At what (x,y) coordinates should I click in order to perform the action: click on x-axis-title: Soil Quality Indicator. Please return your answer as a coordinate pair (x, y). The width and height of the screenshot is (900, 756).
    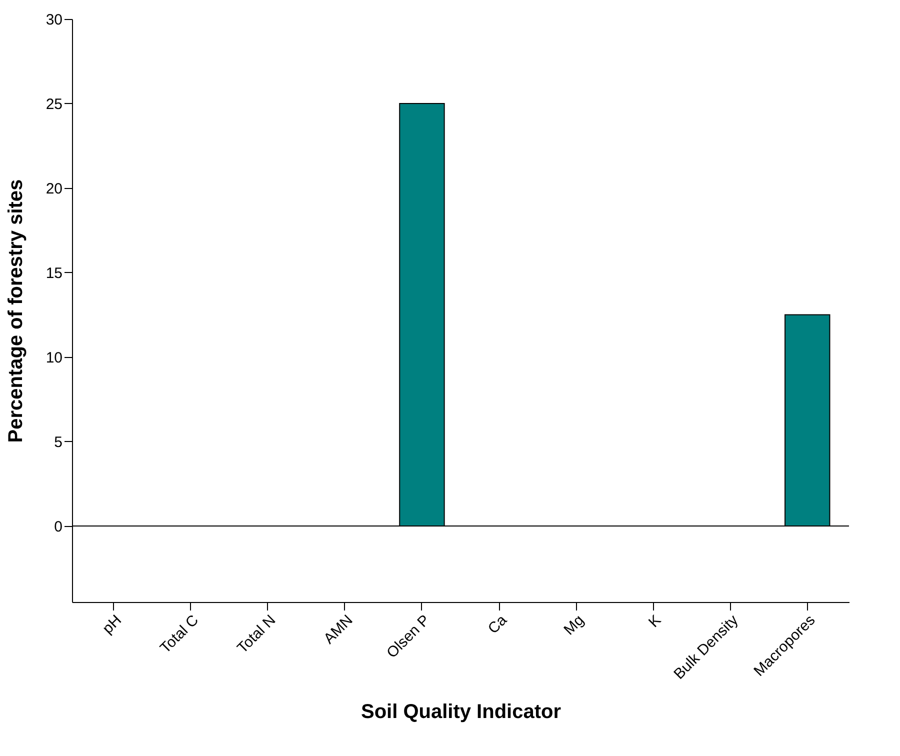
    Looking at the image, I should click on (461, 712).